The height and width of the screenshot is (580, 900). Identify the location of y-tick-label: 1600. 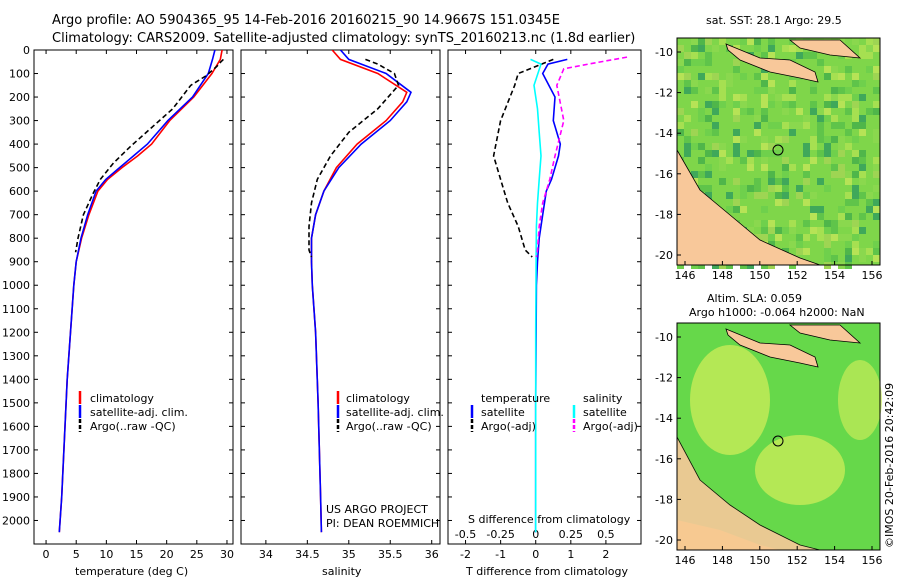
(16, 426).